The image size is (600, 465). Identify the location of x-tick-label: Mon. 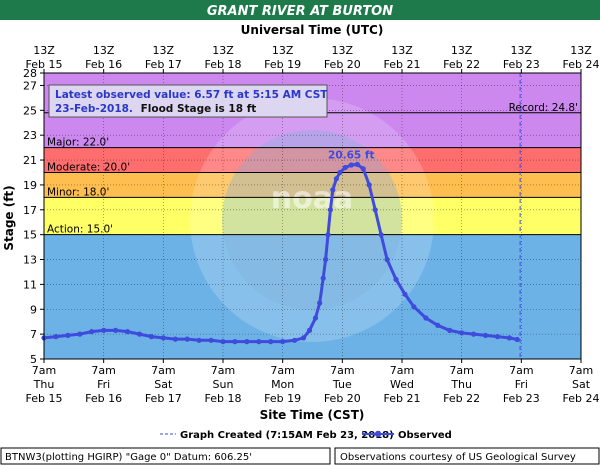
(282, 384).